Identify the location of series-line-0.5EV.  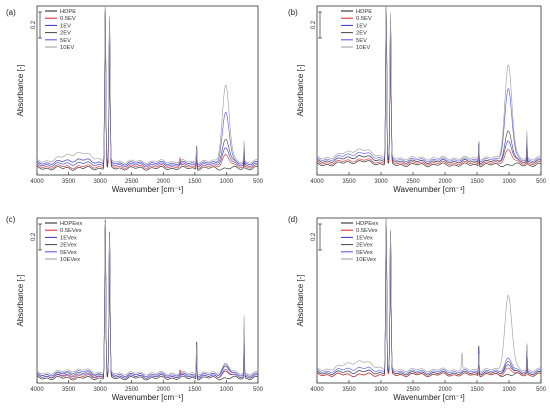
(429, 90).